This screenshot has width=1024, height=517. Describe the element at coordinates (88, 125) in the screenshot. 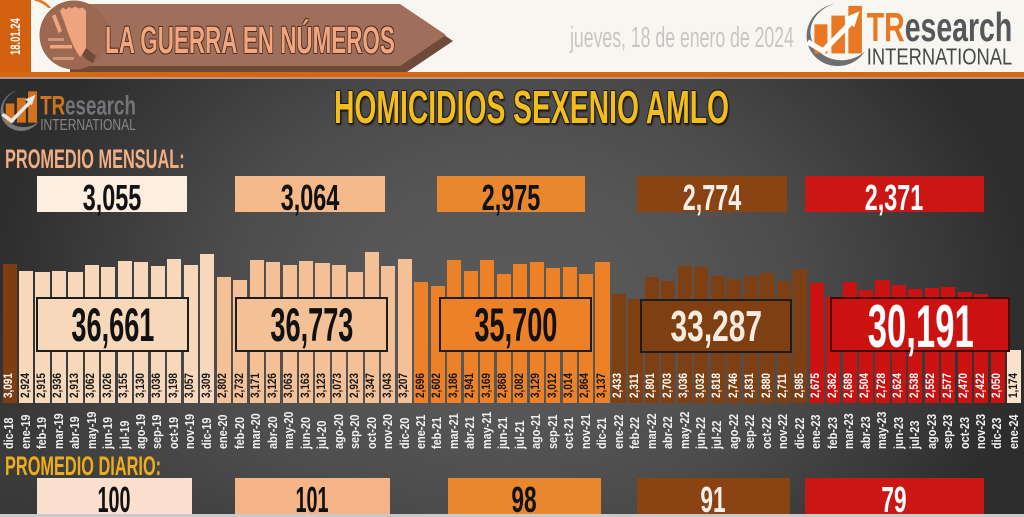

I see `svg-text: INTERNATIONAL` at that location.